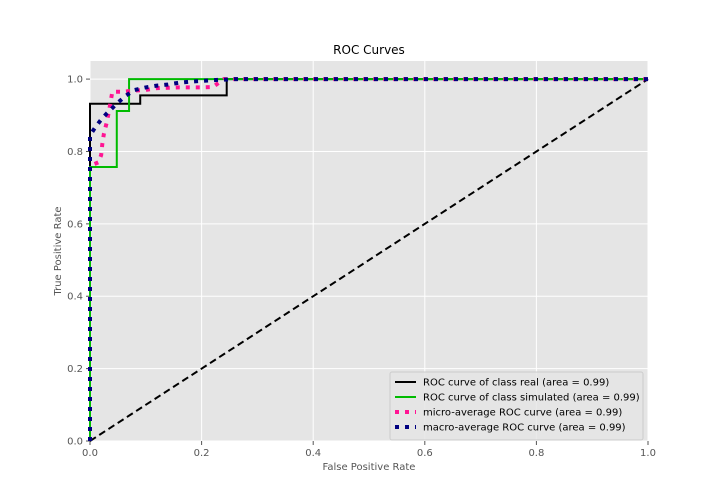 The height and width of the screenshot is (504, 720). I want to click on x-tick-label: 1.0, so click(648, 453).